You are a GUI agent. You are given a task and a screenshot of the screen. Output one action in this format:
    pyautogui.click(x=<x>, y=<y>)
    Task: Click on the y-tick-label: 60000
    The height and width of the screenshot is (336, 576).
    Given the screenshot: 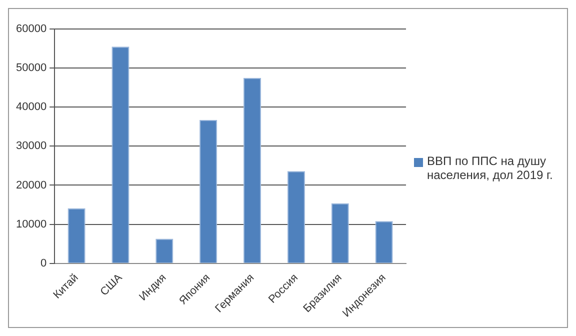 What is the action you would take?
    pyautogui.click(x=31, y=29)
    